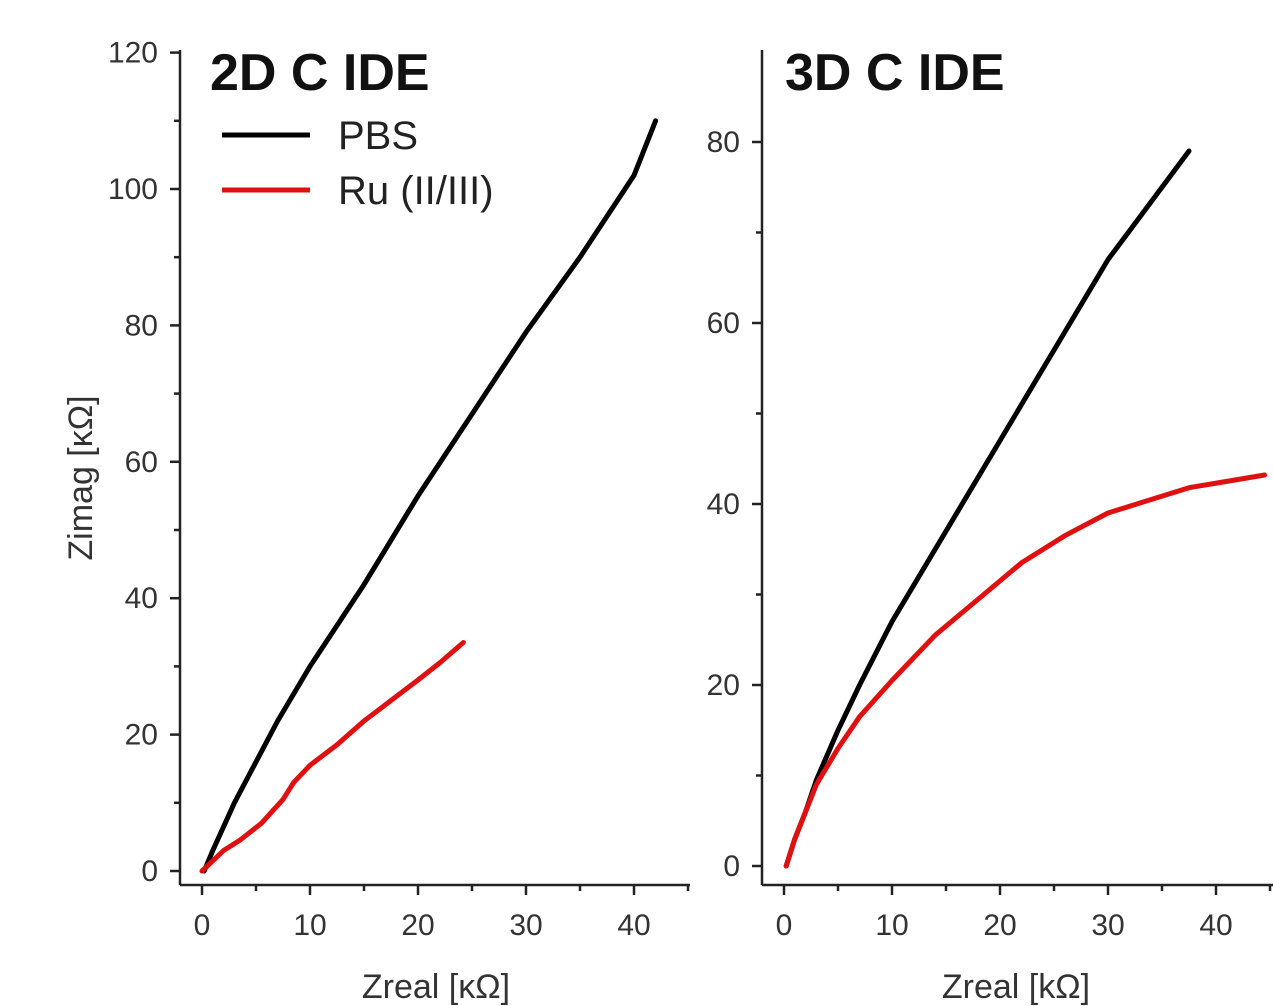  I want to click on x-axis-label-2d: Zreal [κΩ], so click(436, 987).